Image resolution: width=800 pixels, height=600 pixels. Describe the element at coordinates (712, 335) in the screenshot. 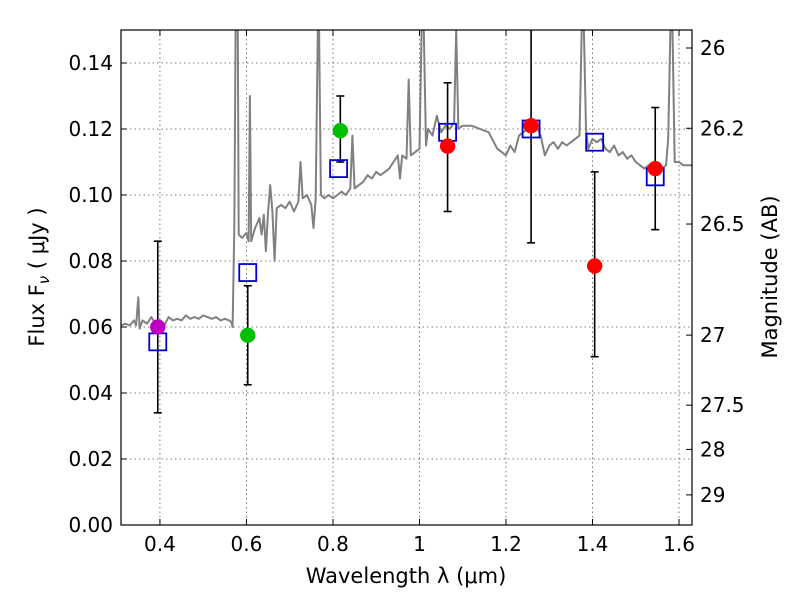

I see `magnitude-tick-label: 27` at that location.